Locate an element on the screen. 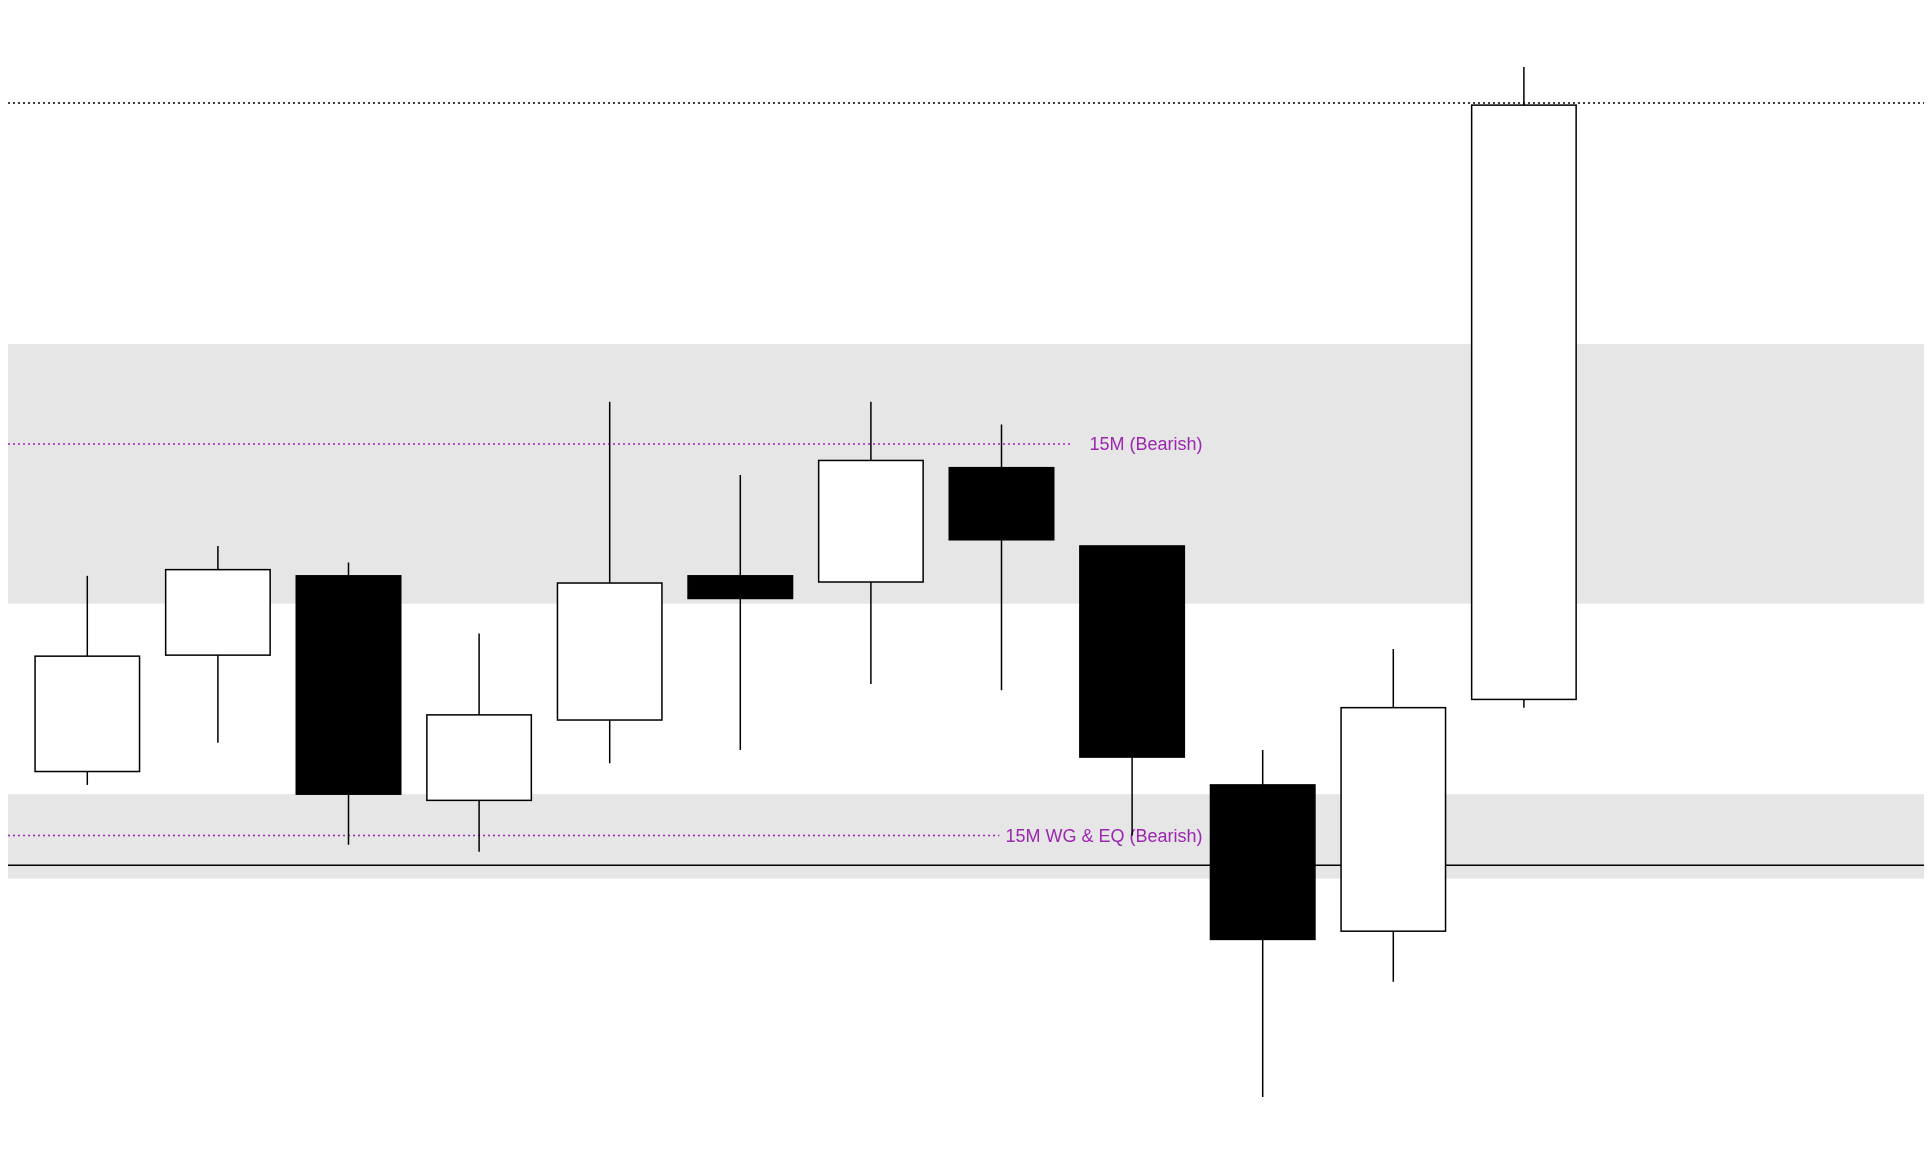  ref-line-label: 15M (Bearish) is located at coordinates (1146, 444).